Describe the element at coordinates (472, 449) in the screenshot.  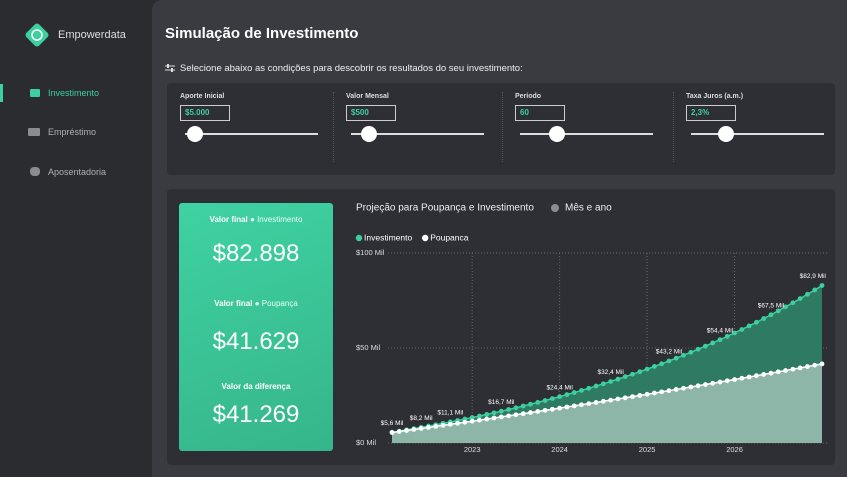
I see `x-tick-label: 2023` at that location.